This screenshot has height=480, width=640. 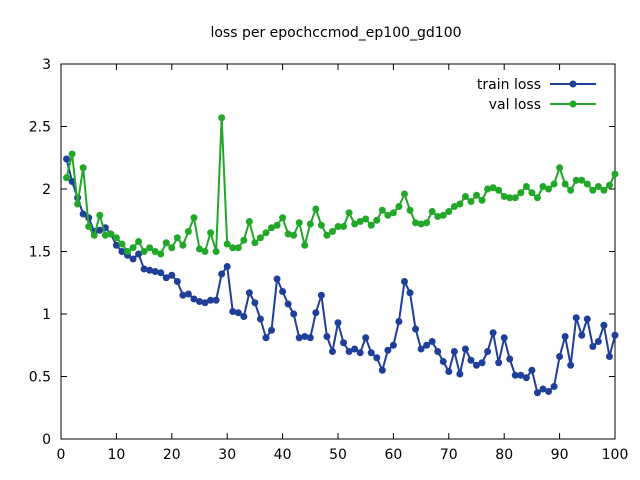 What do you see at coordinates (573, 104) in the screenshot?
I see `legend-marker` at bounding box center [573, 104].